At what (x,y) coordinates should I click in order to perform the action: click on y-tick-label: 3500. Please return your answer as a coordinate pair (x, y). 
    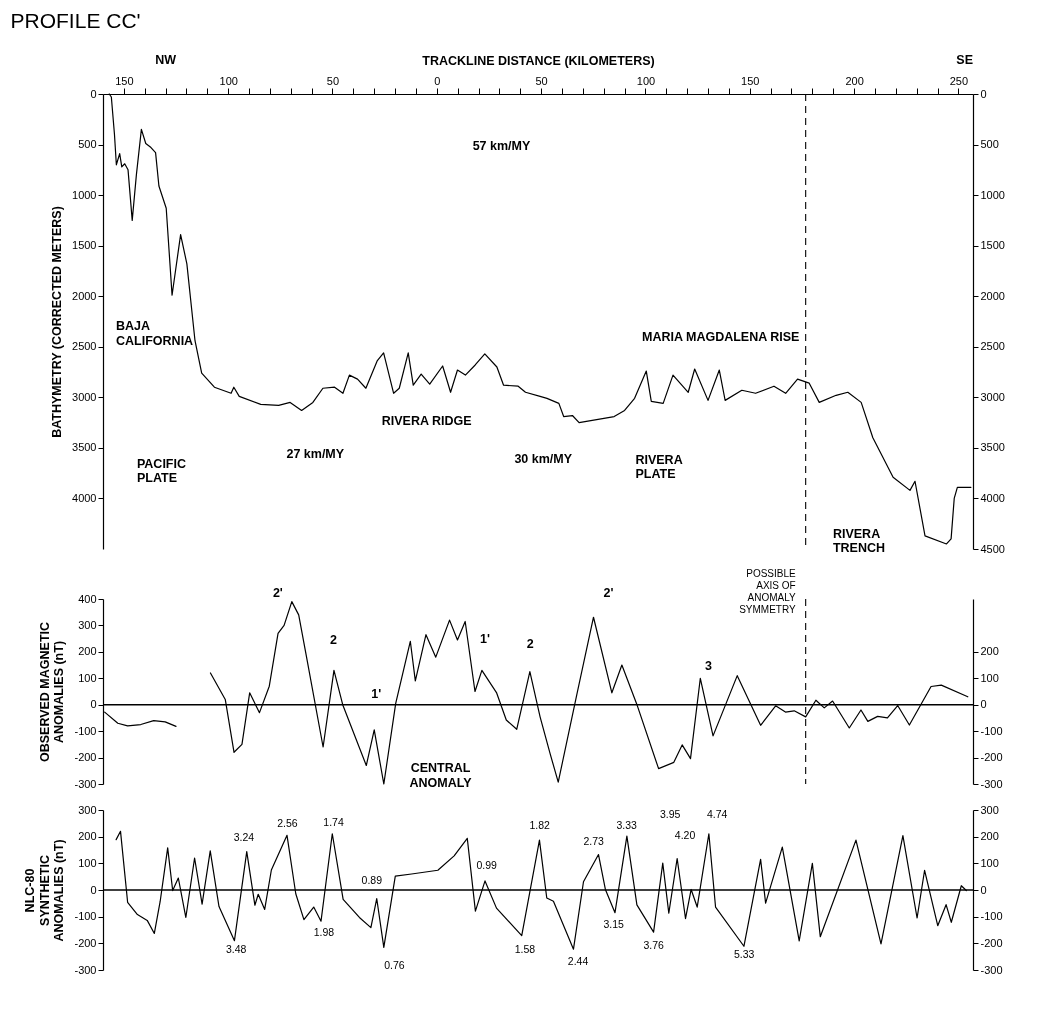
    Looking at the image, I should click on (84, 447).